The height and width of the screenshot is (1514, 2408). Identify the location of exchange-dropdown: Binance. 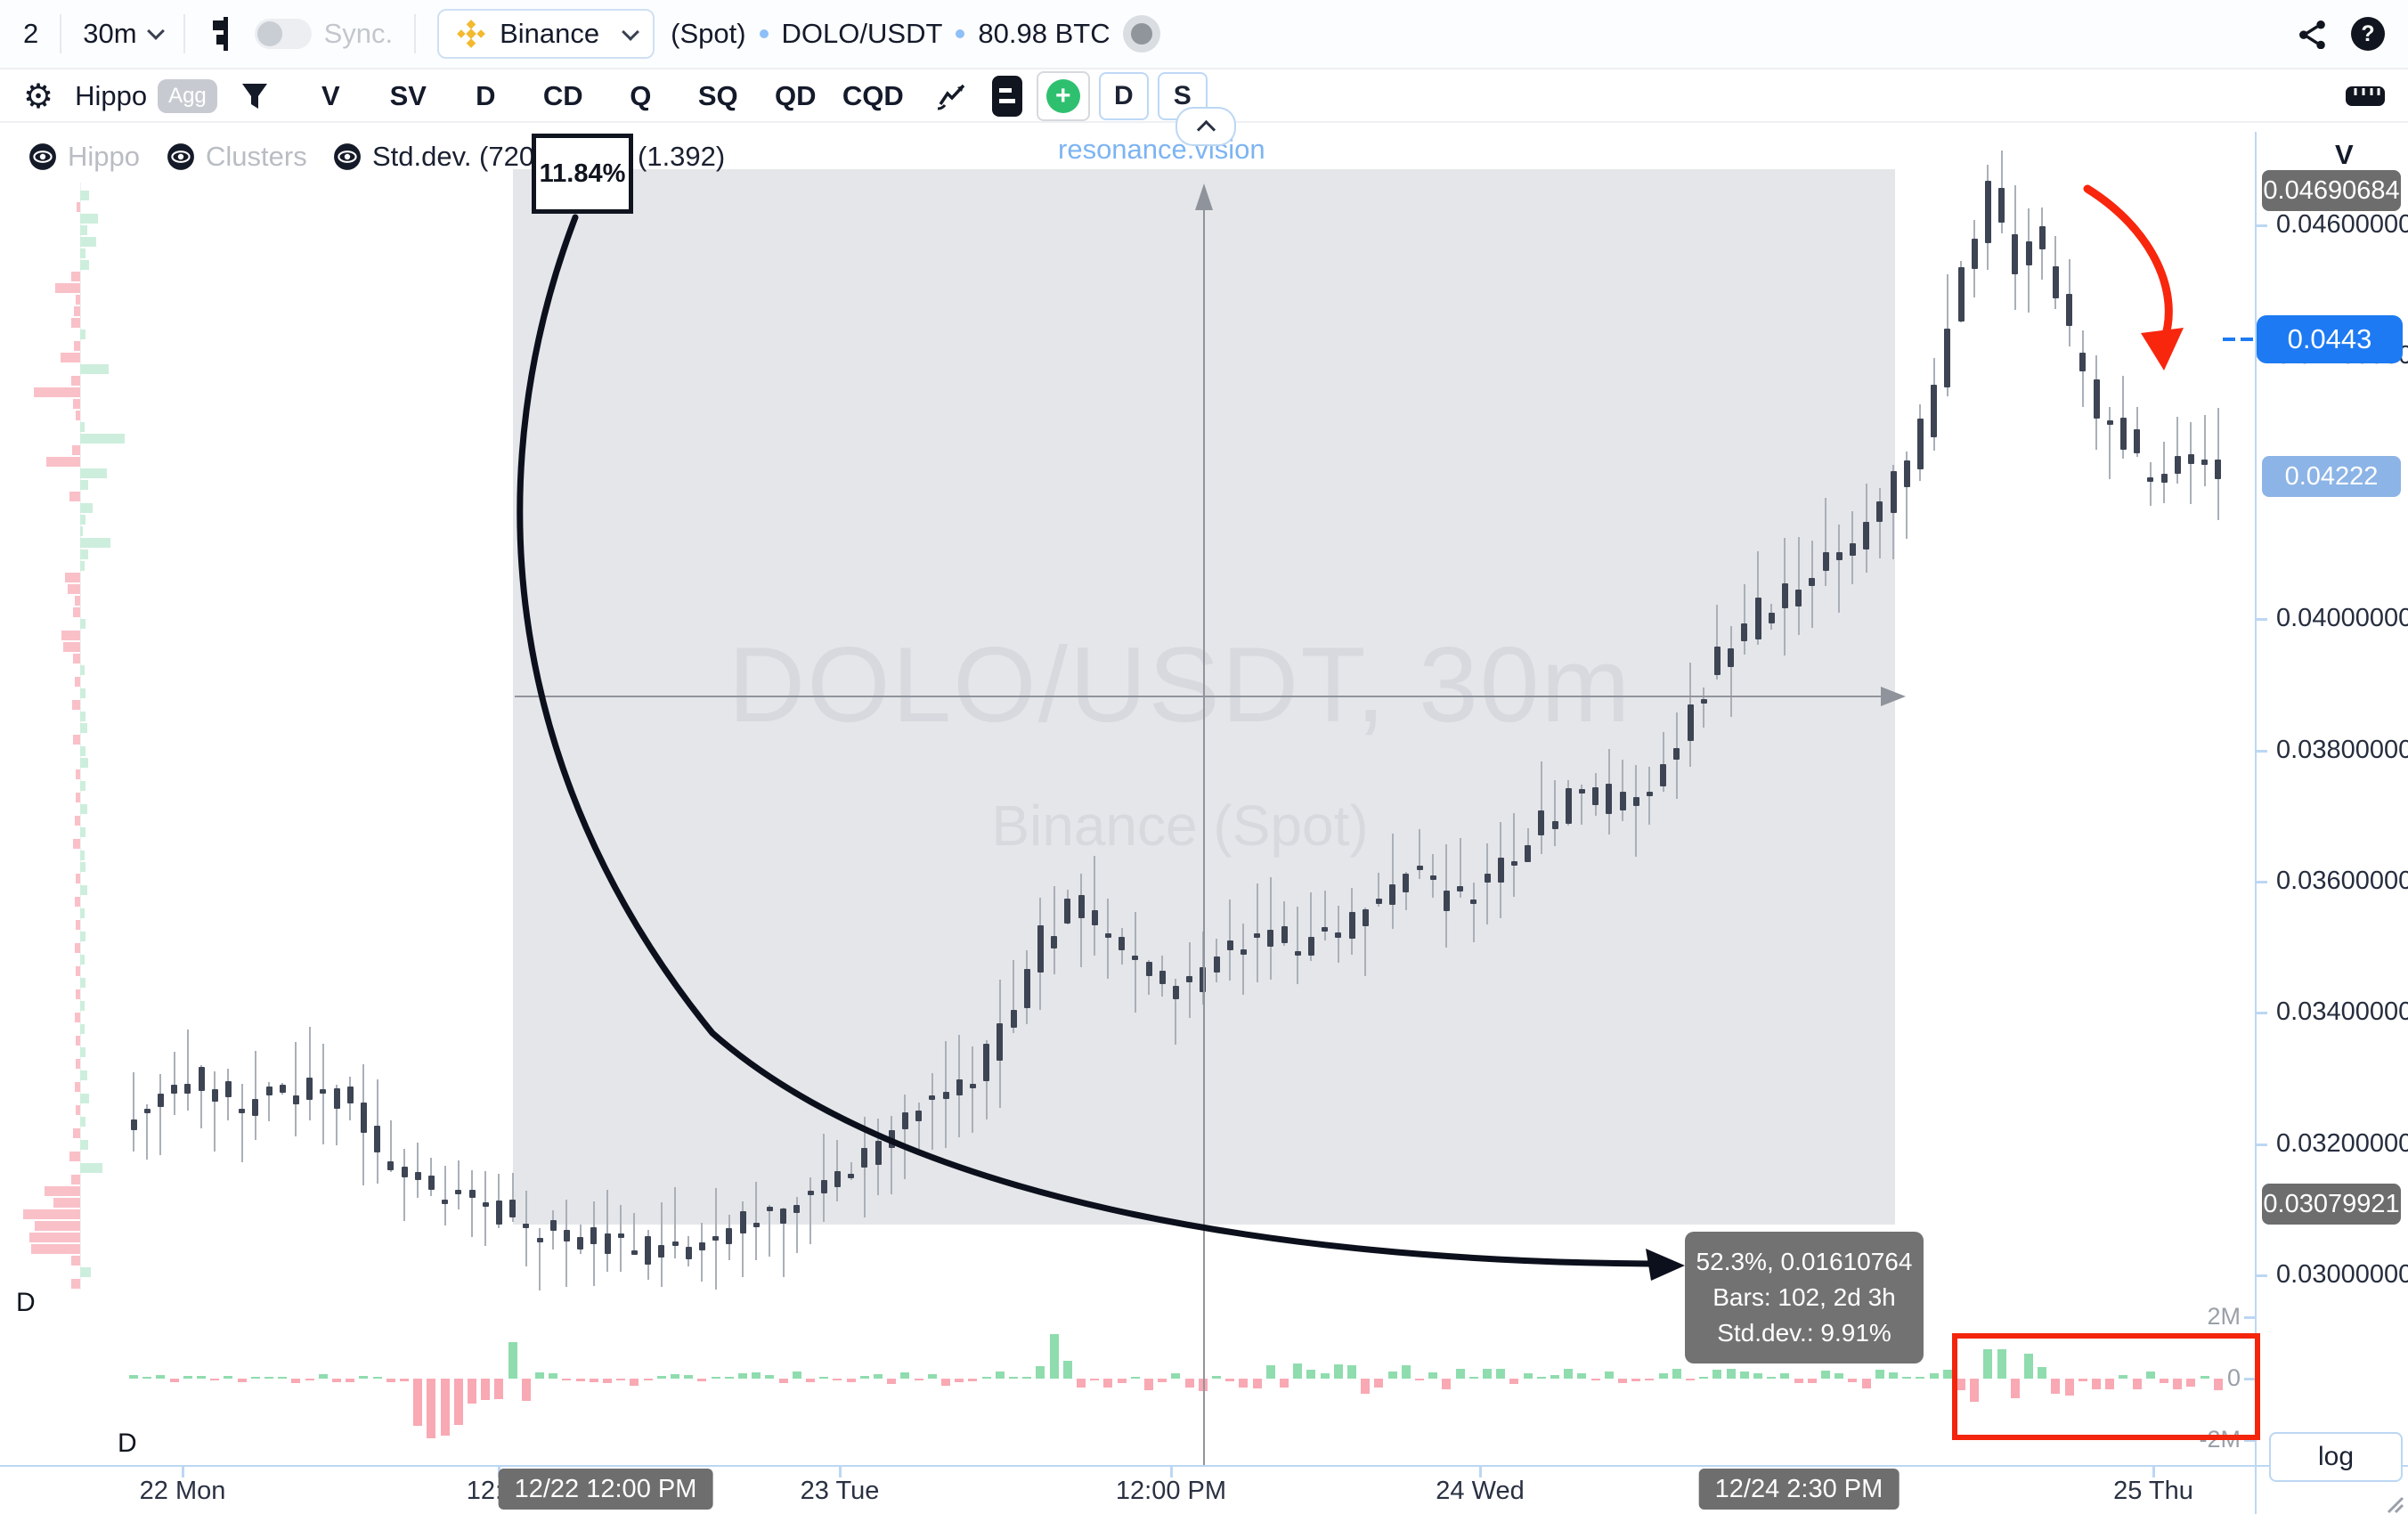
(546, 34).